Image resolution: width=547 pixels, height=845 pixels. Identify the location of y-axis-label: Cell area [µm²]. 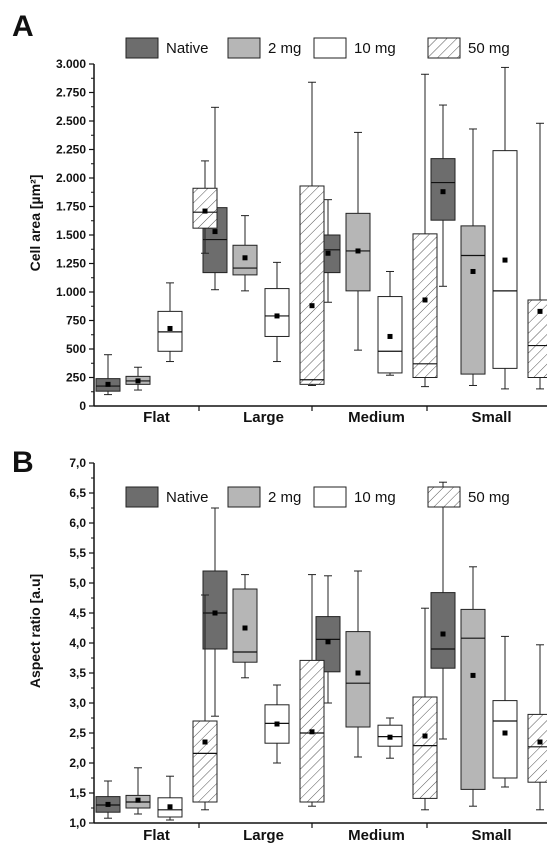
(35, 223).